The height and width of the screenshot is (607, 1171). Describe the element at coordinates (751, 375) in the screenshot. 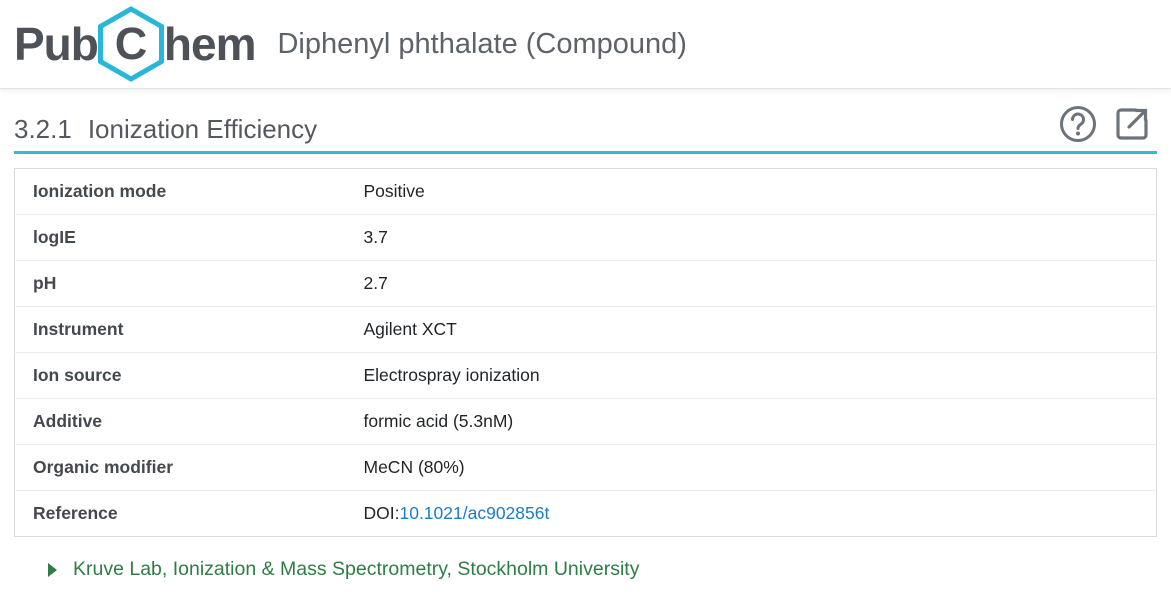

I see `row-value: Electrospray ionization` at that location.